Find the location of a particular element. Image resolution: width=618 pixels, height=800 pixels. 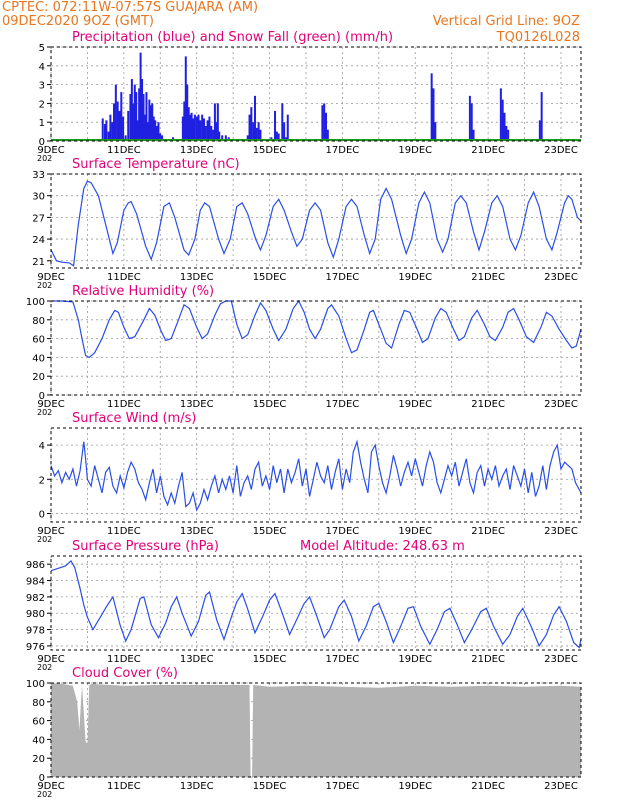

temp-line is located at coordinates (316, 223).